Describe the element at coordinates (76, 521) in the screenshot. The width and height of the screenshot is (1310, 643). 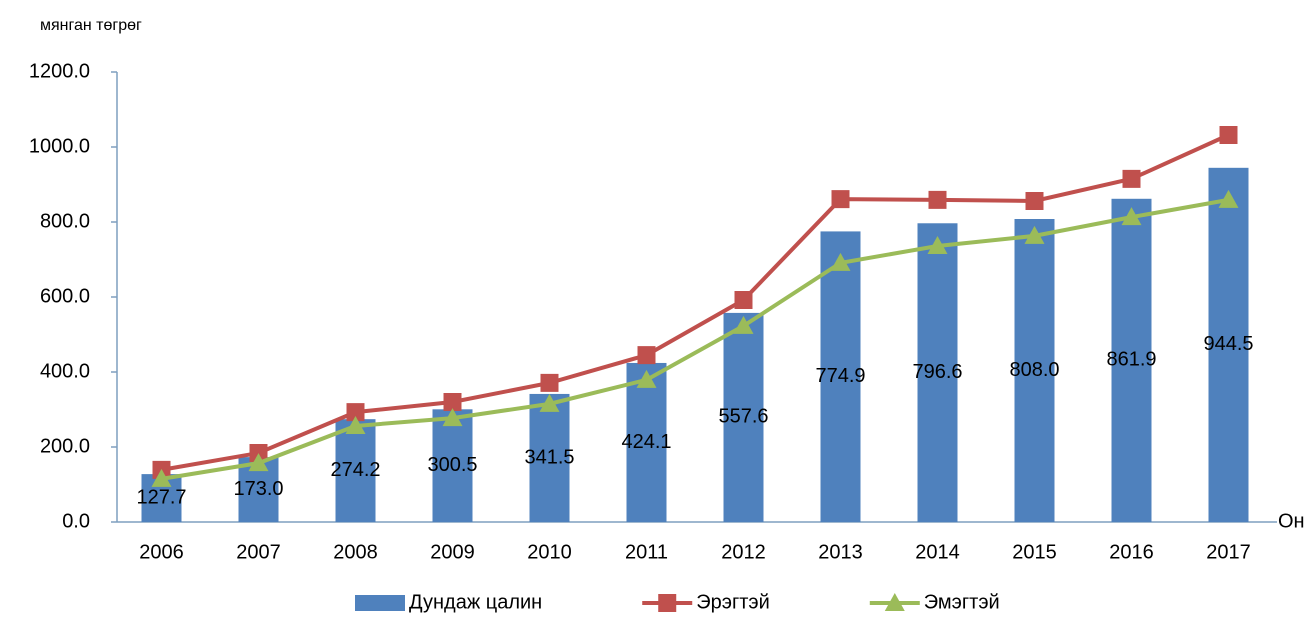
I see `y-tick-label: 0.0` at that location.